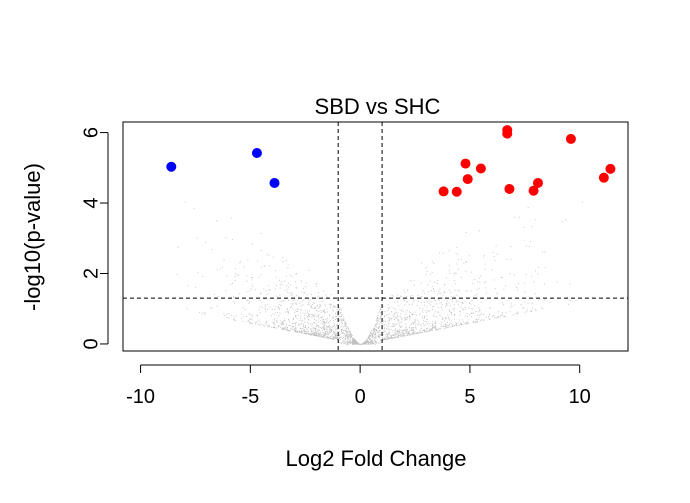 This screenshot has height=503, width=690. Describe the element at coordinates (91, 202) in the screenshot. I see `y-tick-label: 4` at that location.